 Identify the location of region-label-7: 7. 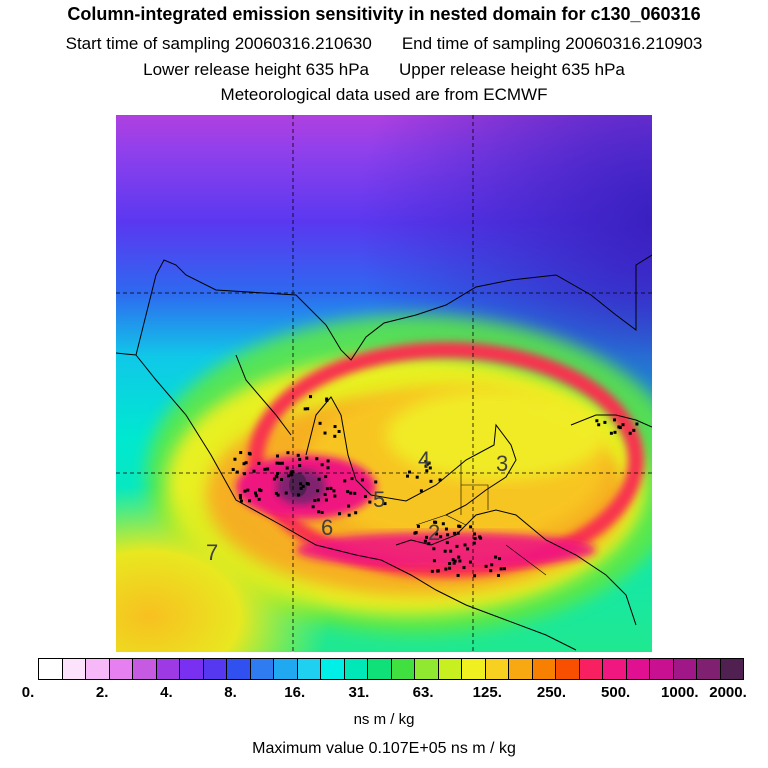
(212, 552).